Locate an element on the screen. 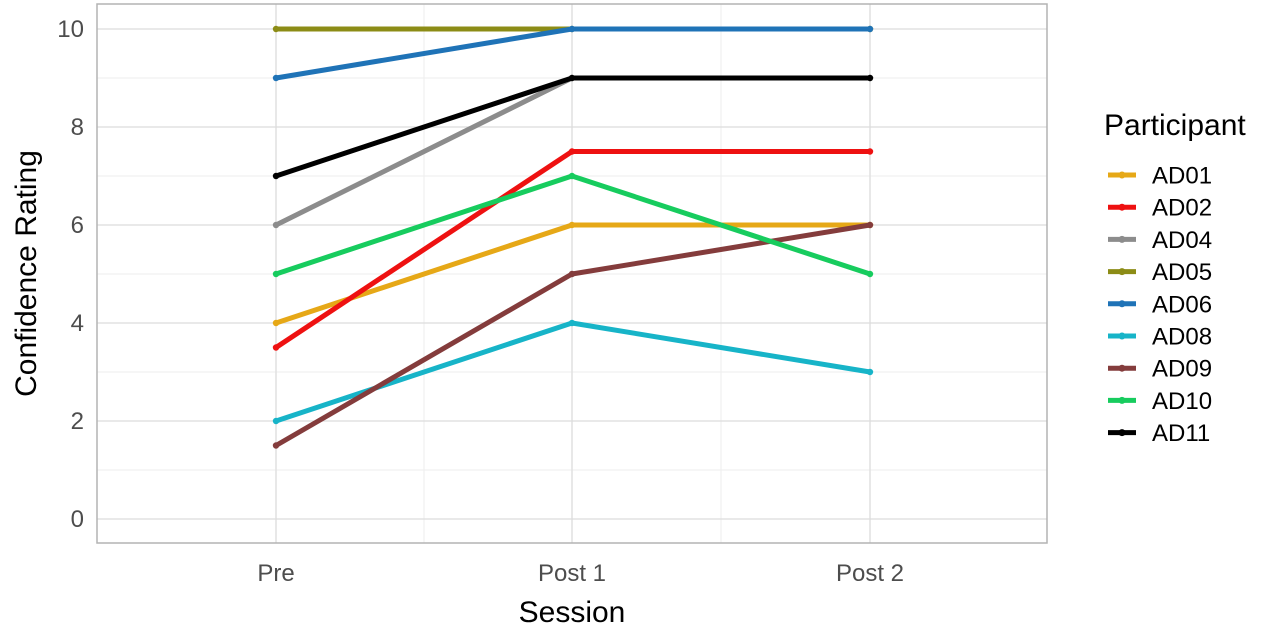 The image size is (1280, 631). x-axis-ticks: Pre Post 1 Post 2 is located at coordinates (580, 573).